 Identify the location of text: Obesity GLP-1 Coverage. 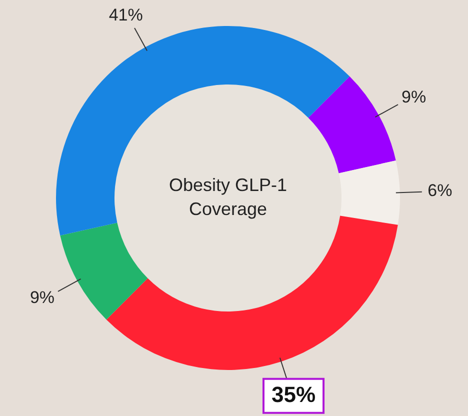
(228, 196).